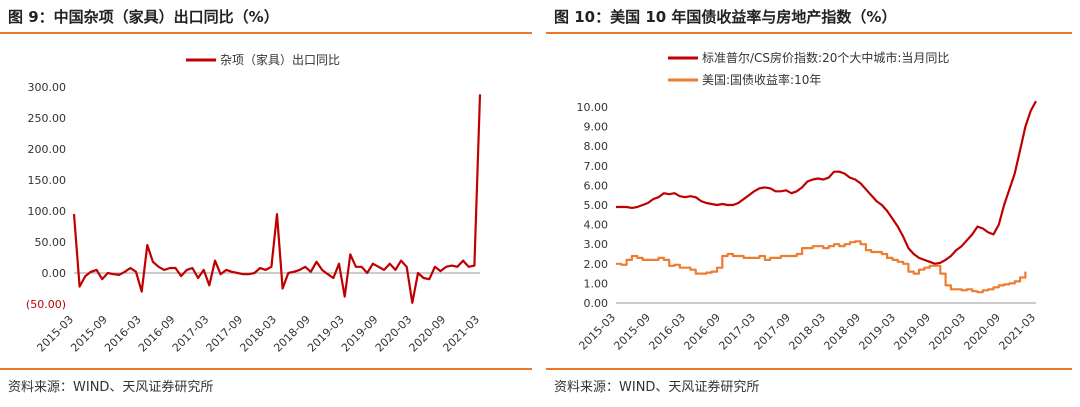 This screenshot has height=407, width=1080. Describe the element at coordinates (596, 146) in the screenshot. I see `right-y-tick-label: 8.00` at that location.